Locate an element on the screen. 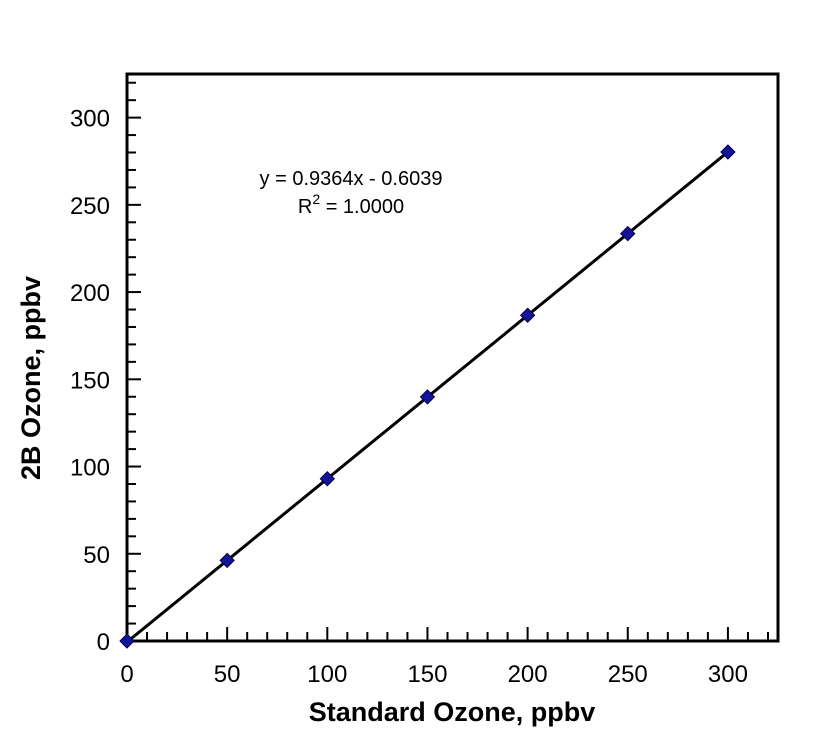 Image resolution: width=830 pixels, height=738 pixels. y-tick-label: 50 is located at coordinates (96, 555).